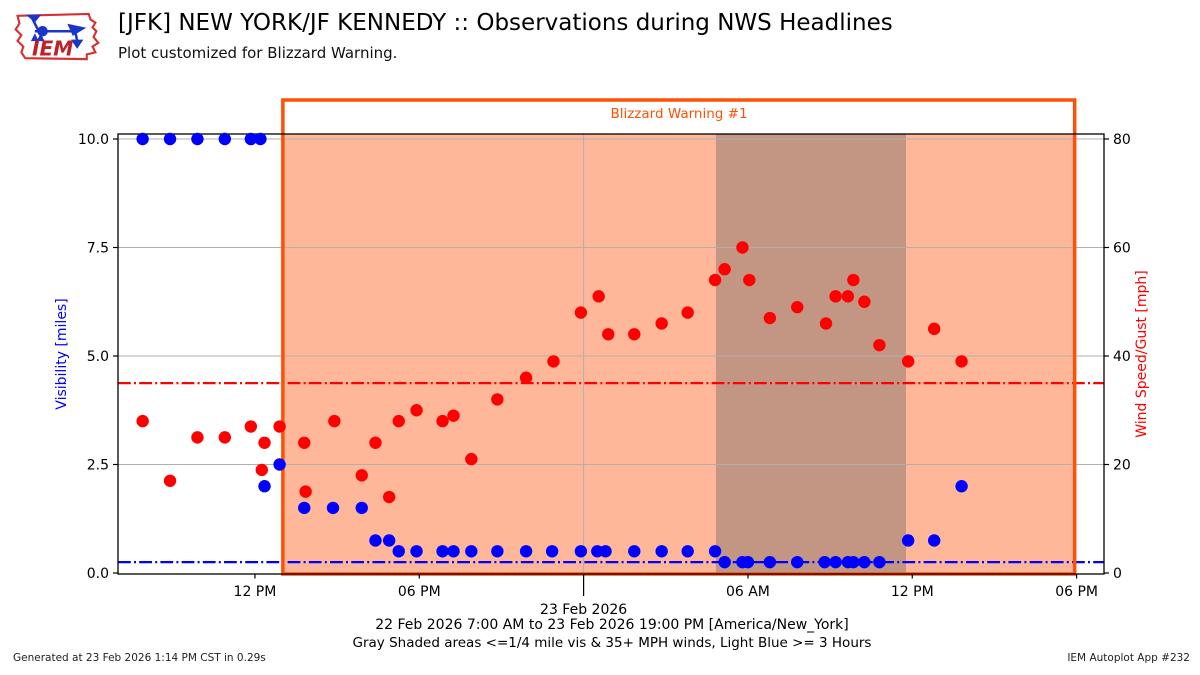 The width and height of the screenshot is (1200, 675). I want to click on y-right-tick-label: 60, so click(1122, 249).